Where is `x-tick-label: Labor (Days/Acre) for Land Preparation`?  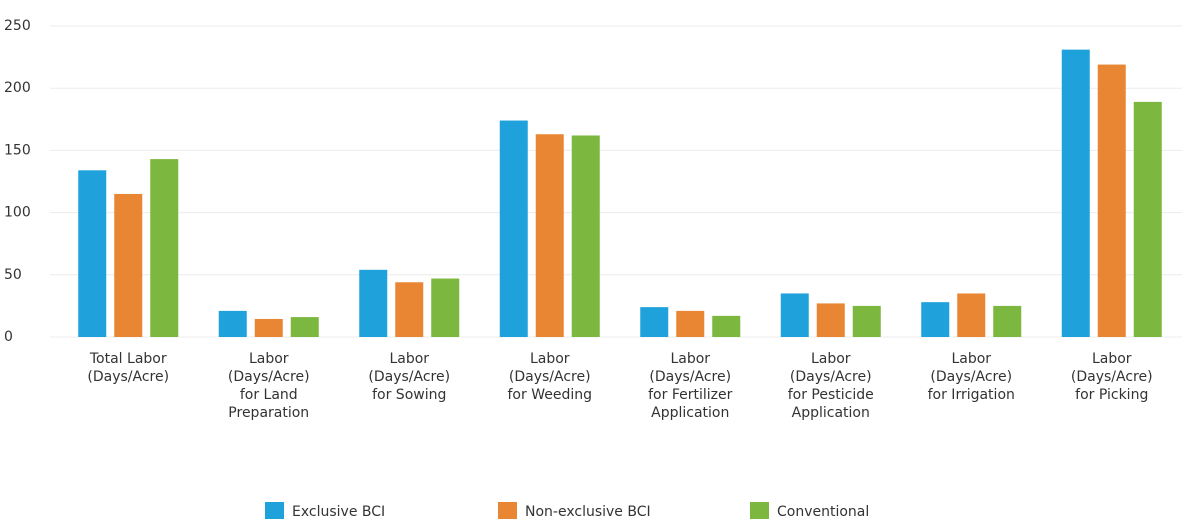 x-tick-label: Labor (Days/Acre) for Land Preparation is located at coordinates (268, 386).